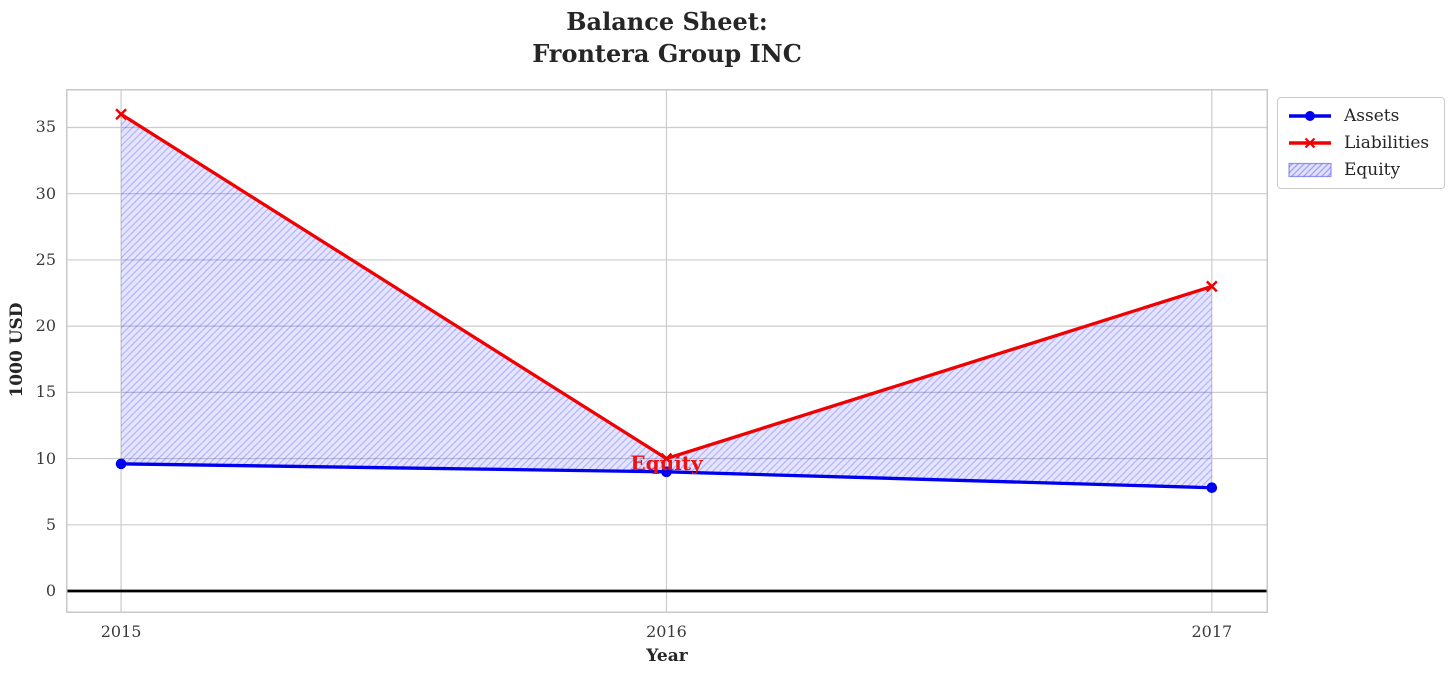 The image size is (1454, 676). I want to click on x-tick-label: 2015, so click(121, 631).